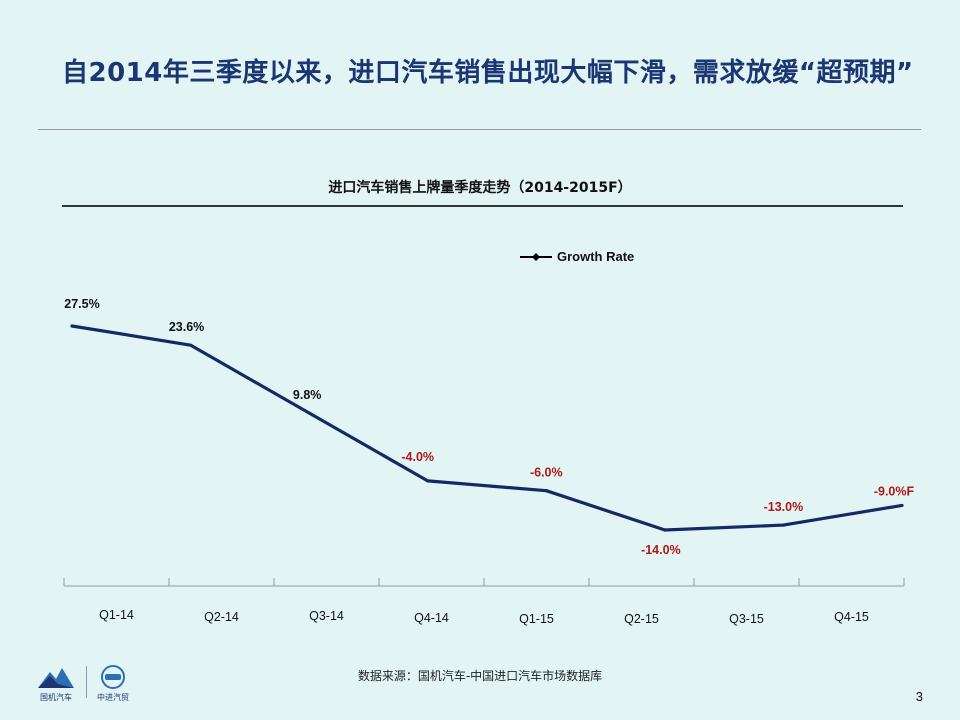 Image resolution: width=960 pixels, height=720 pixels. I want to click on legend-label: Growth Rate, so click(596, 256).